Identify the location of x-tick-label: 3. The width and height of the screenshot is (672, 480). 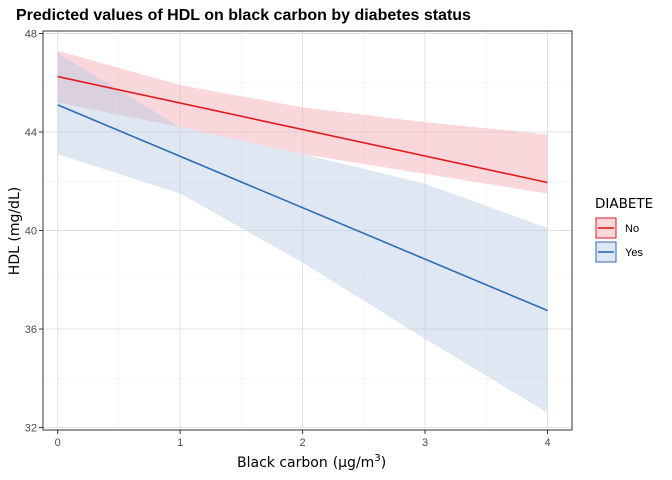
(425, 443).